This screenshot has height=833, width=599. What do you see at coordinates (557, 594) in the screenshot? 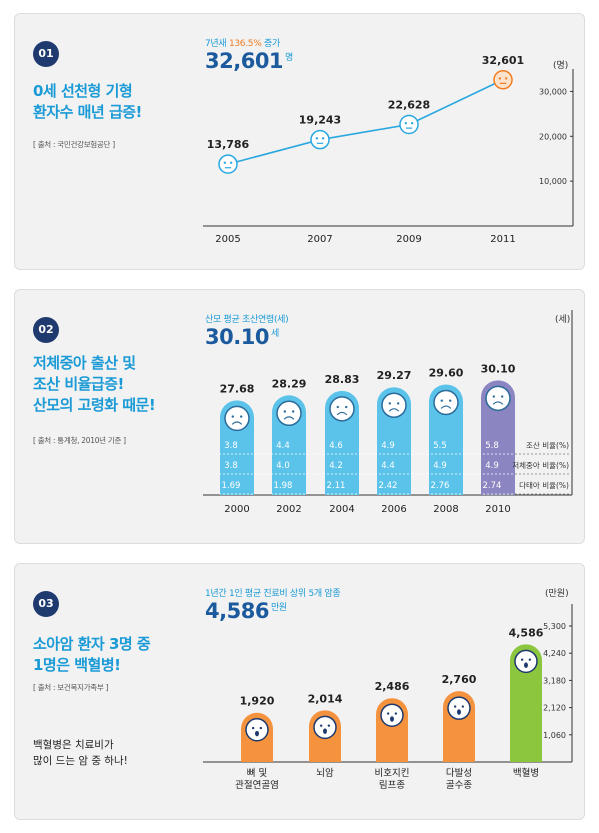
I see `y-unit-label: (만원)` at bounding box center [557, 594].